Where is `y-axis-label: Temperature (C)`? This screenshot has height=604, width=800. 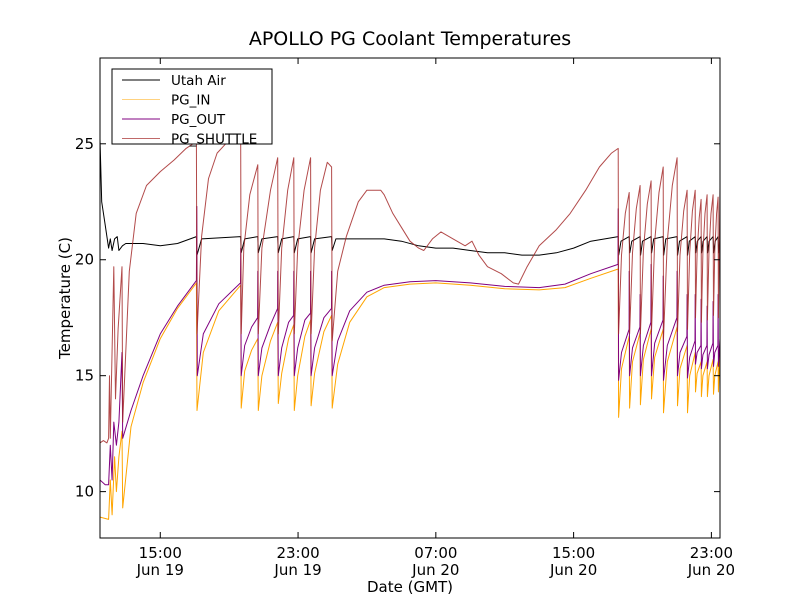 y-axis-label: Temperature (C) is located at coordinates (65, 298).